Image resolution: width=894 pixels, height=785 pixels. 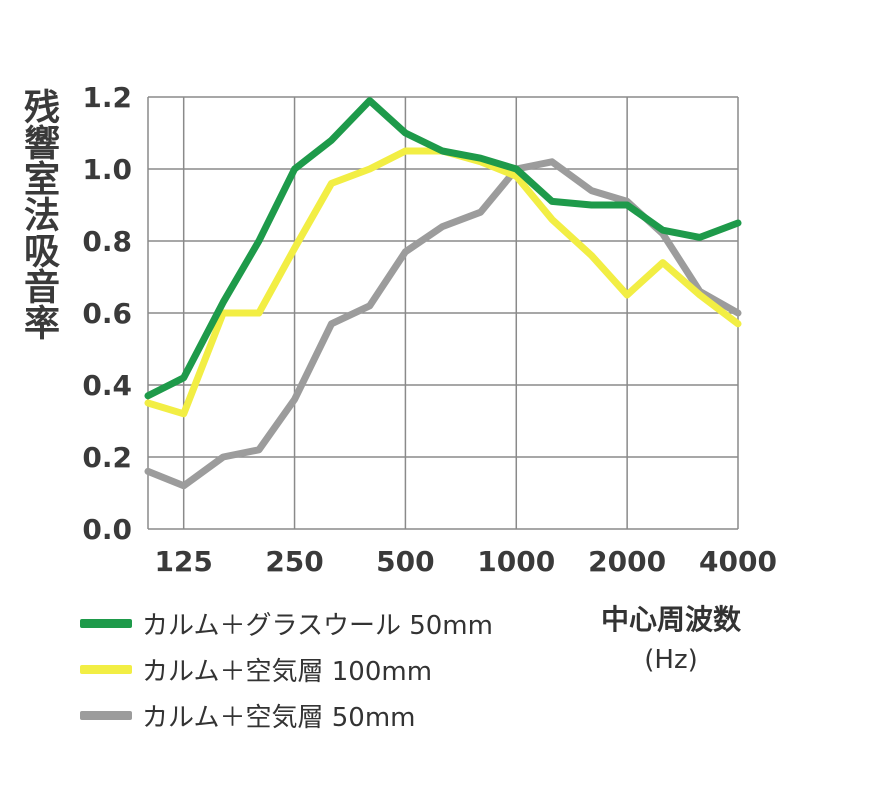 What do you see at coordinates (107, 529) in the screenshot?
I see `y-tick-label: 0.0` at bounding box center [107, 529].